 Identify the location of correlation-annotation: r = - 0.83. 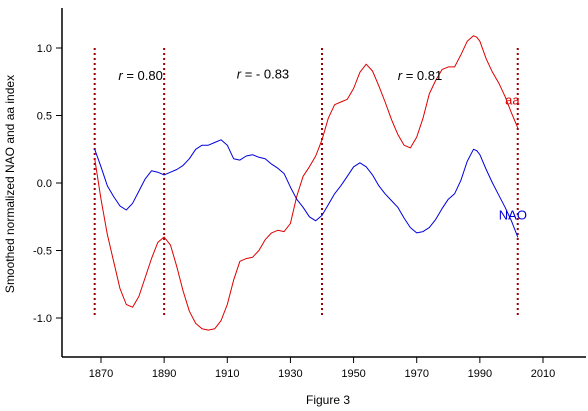
(263, 74).